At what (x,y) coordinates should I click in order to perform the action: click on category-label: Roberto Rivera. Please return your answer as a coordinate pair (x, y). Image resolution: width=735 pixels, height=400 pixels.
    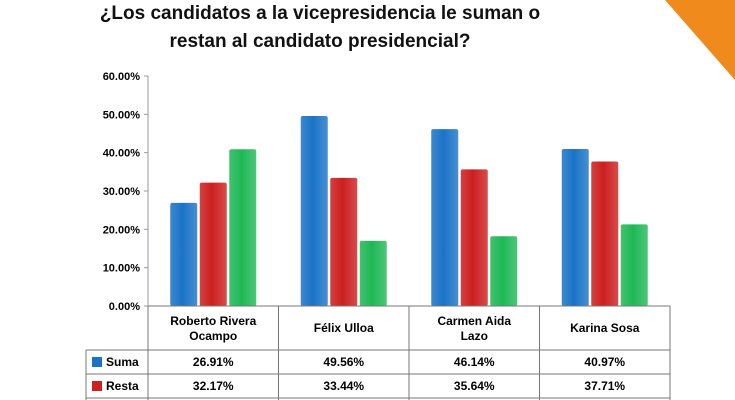
    Looking at the image, I should click on (213, 321).